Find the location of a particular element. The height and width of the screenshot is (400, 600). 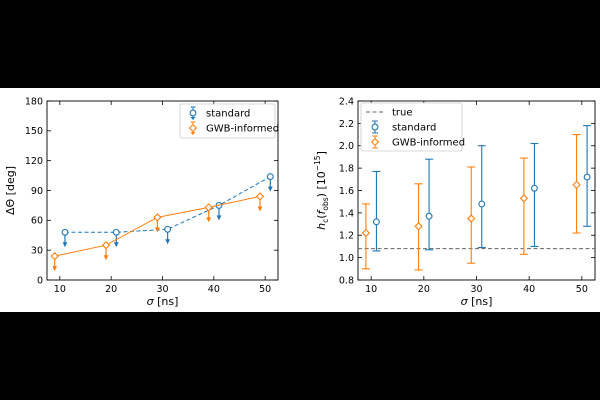

y-tick-label: 1.0 is located at coordinates (346, 258).